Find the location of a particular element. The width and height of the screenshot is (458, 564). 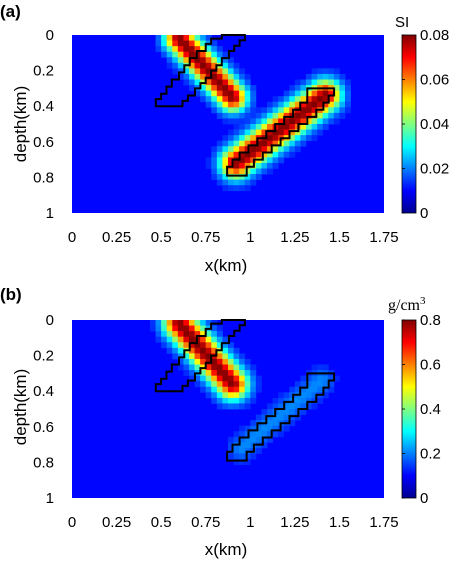

body-outline is located at coordinates (200, 356).